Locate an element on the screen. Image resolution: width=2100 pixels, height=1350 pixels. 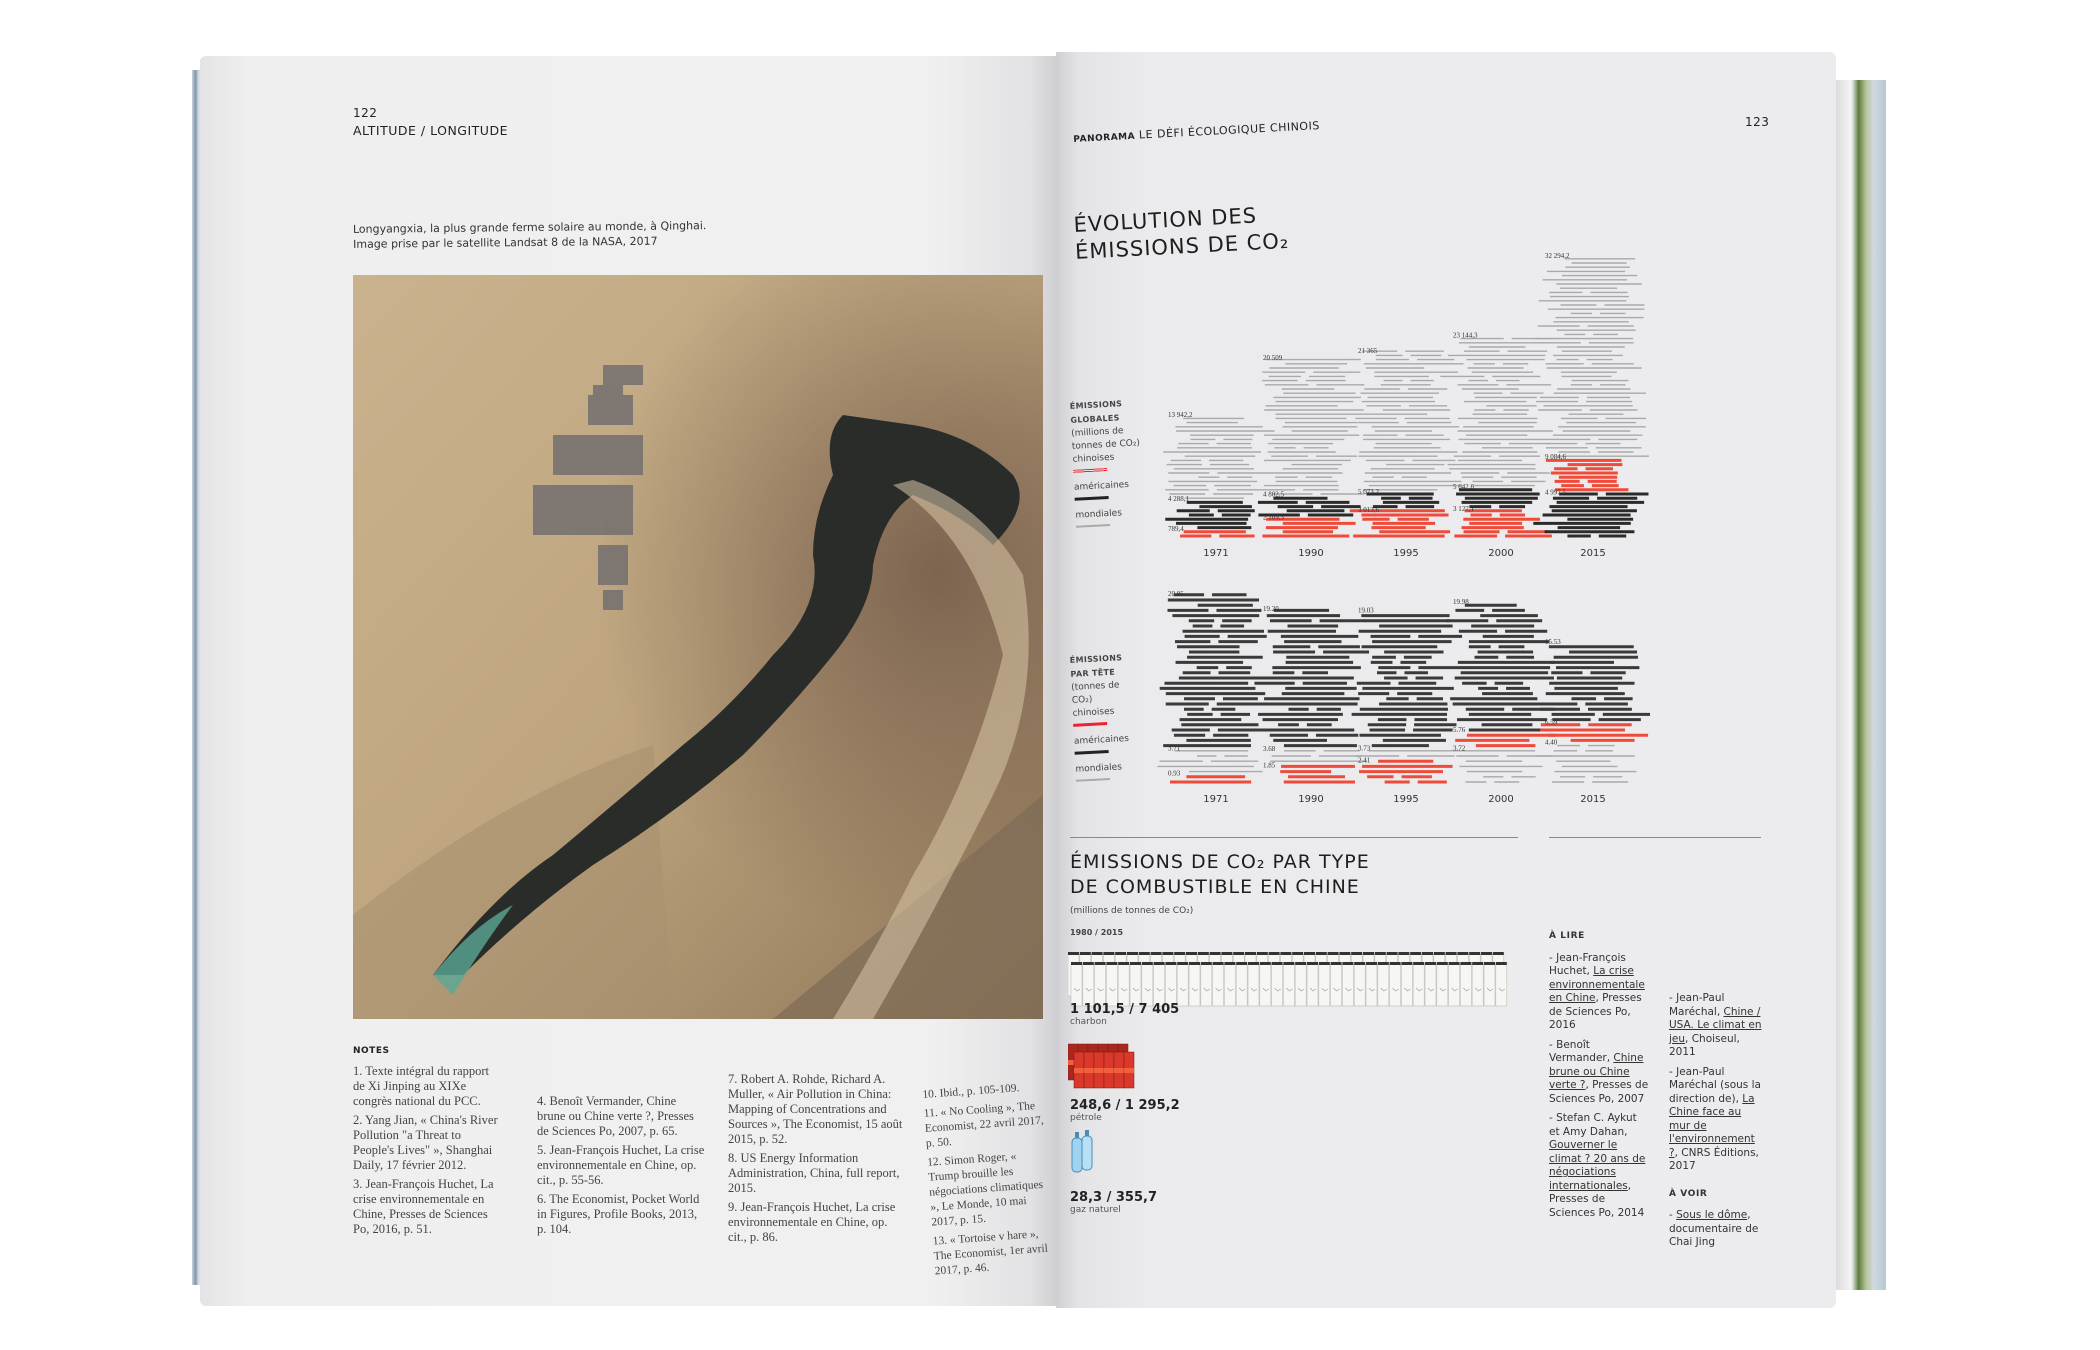
book-title-link: La crise environnementale en Chine is located at coordinates (1597, 984).